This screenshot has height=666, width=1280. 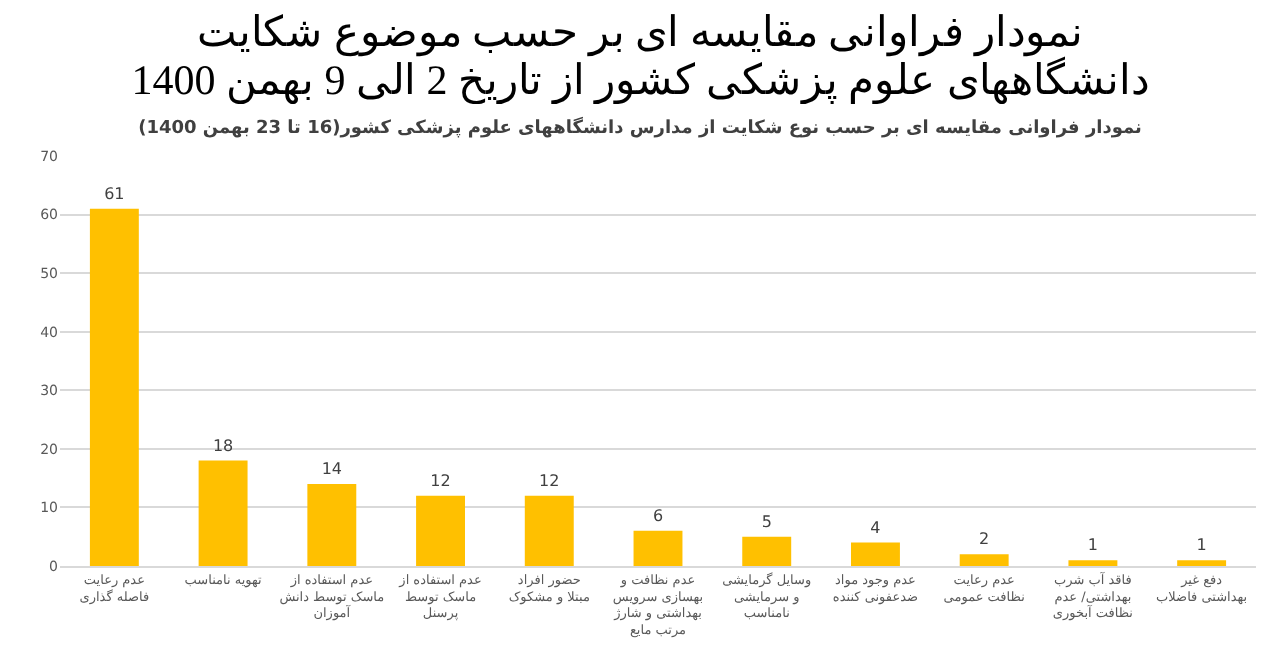 I want to click on chart-title: نمودار فراوانی مقایسه ای بر حسب موضوع شکایت دانشگاههای علوم پزشکی کشور از تاریخ 2 الی 9 بهمن 1400, so click(x=640, y=56).